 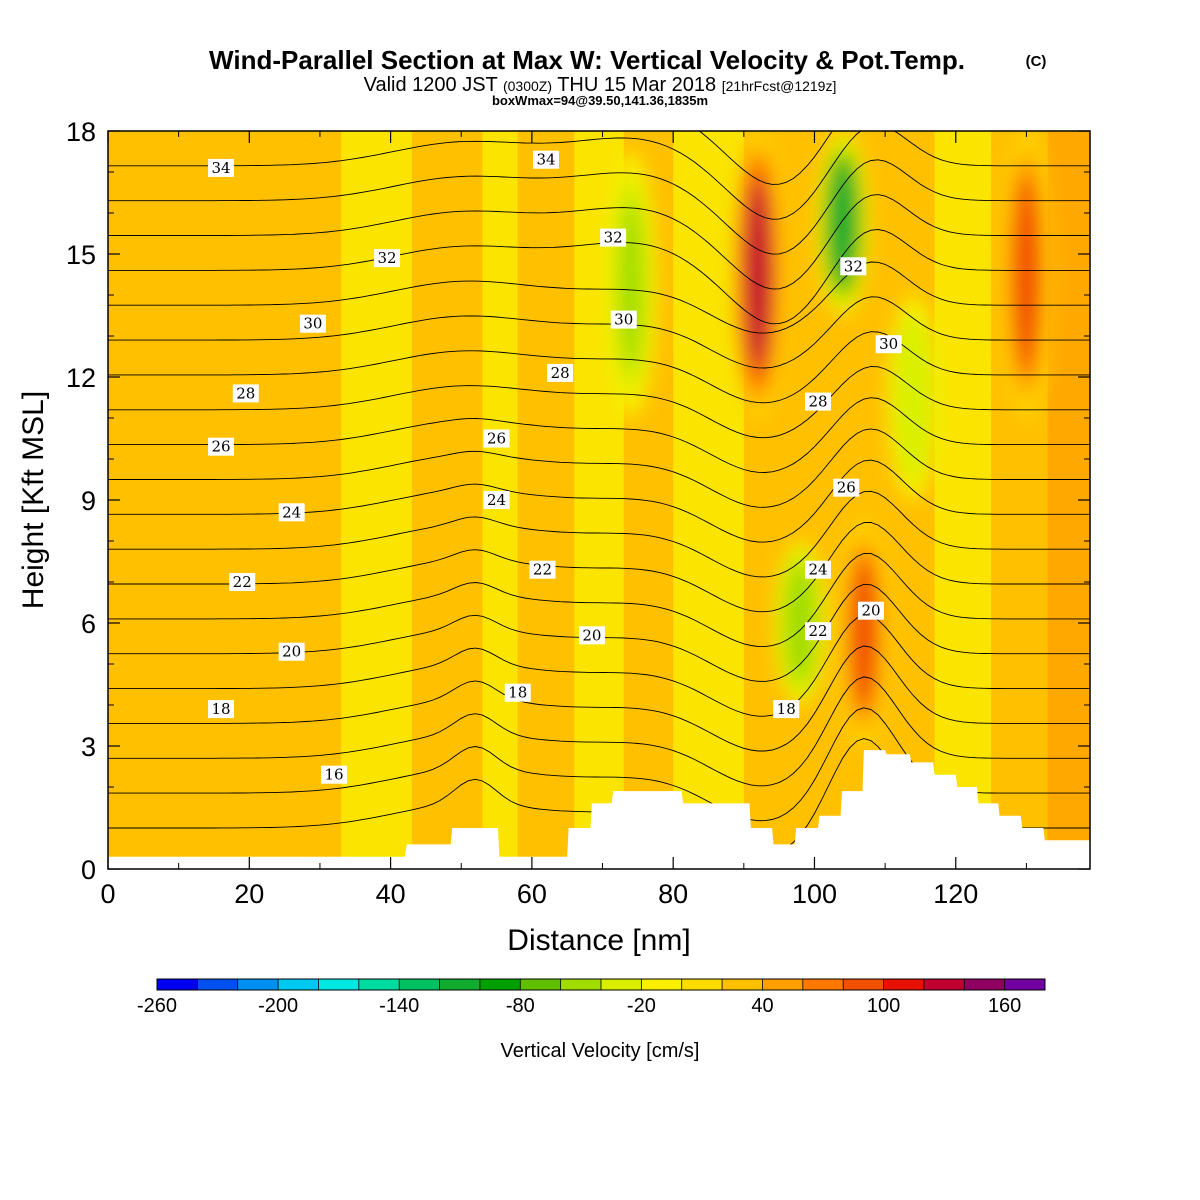 I want to click on colorbar-tick-label: 160, so click(x=1004, y=1006).